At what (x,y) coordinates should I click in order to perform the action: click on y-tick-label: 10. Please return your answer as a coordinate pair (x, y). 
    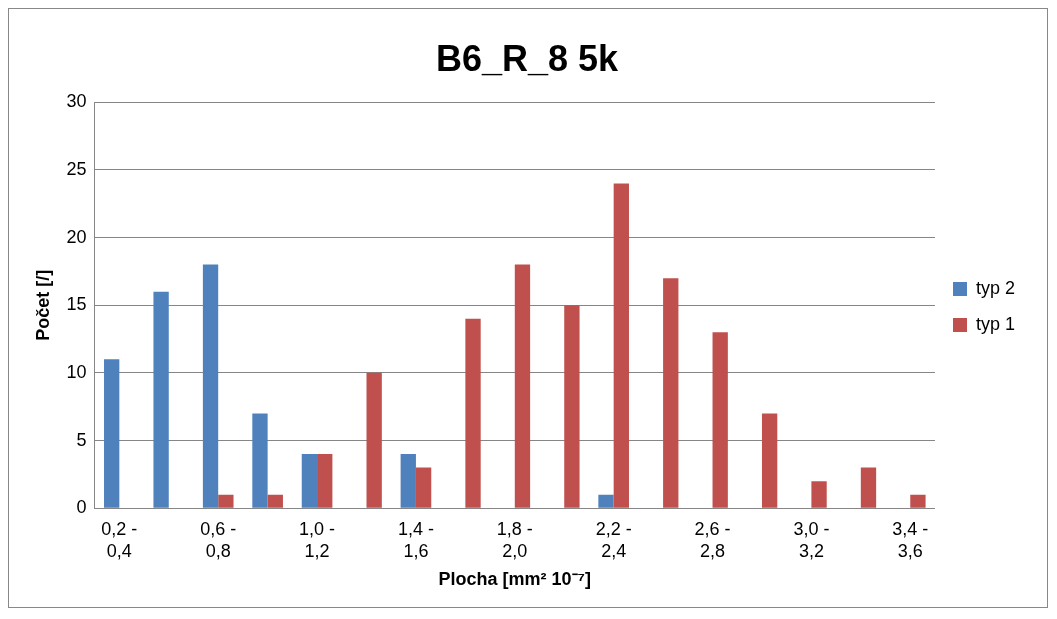
    Looking at the image, I should click on (76, 371).